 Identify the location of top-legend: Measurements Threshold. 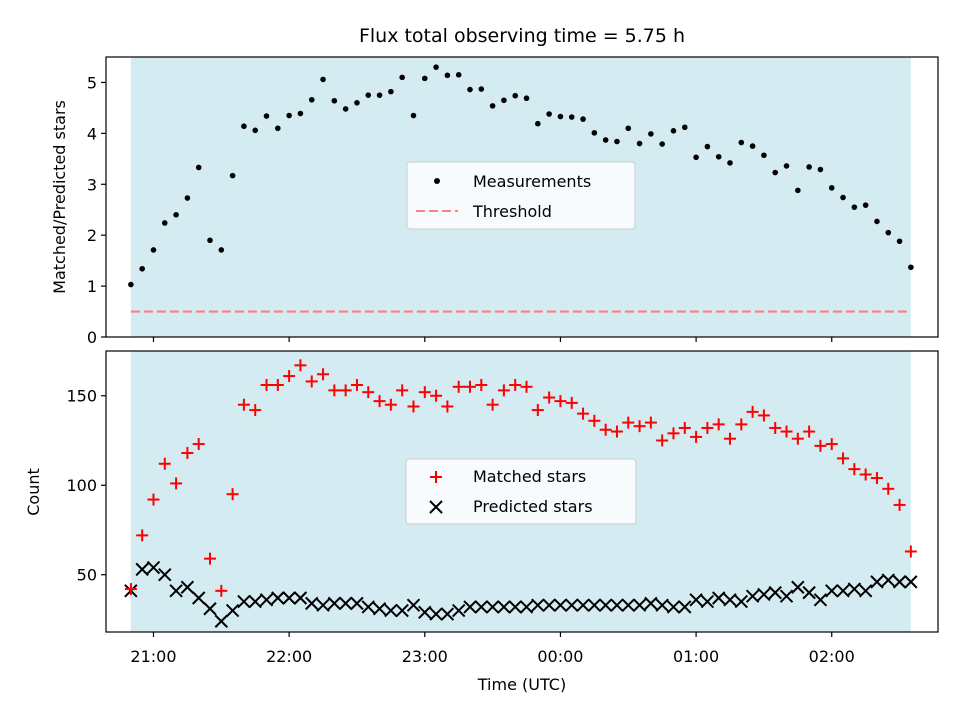
(521, 195).